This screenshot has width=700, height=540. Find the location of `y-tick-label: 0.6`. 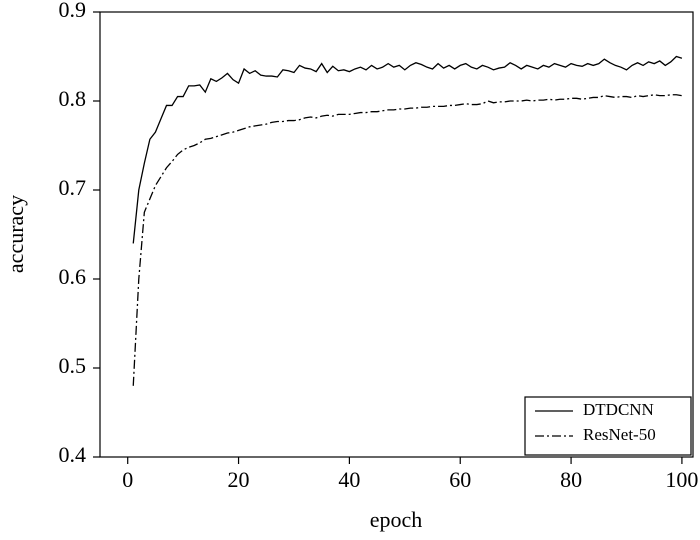

y-tick-label: 0.6 is located at coordinates (73, 276).